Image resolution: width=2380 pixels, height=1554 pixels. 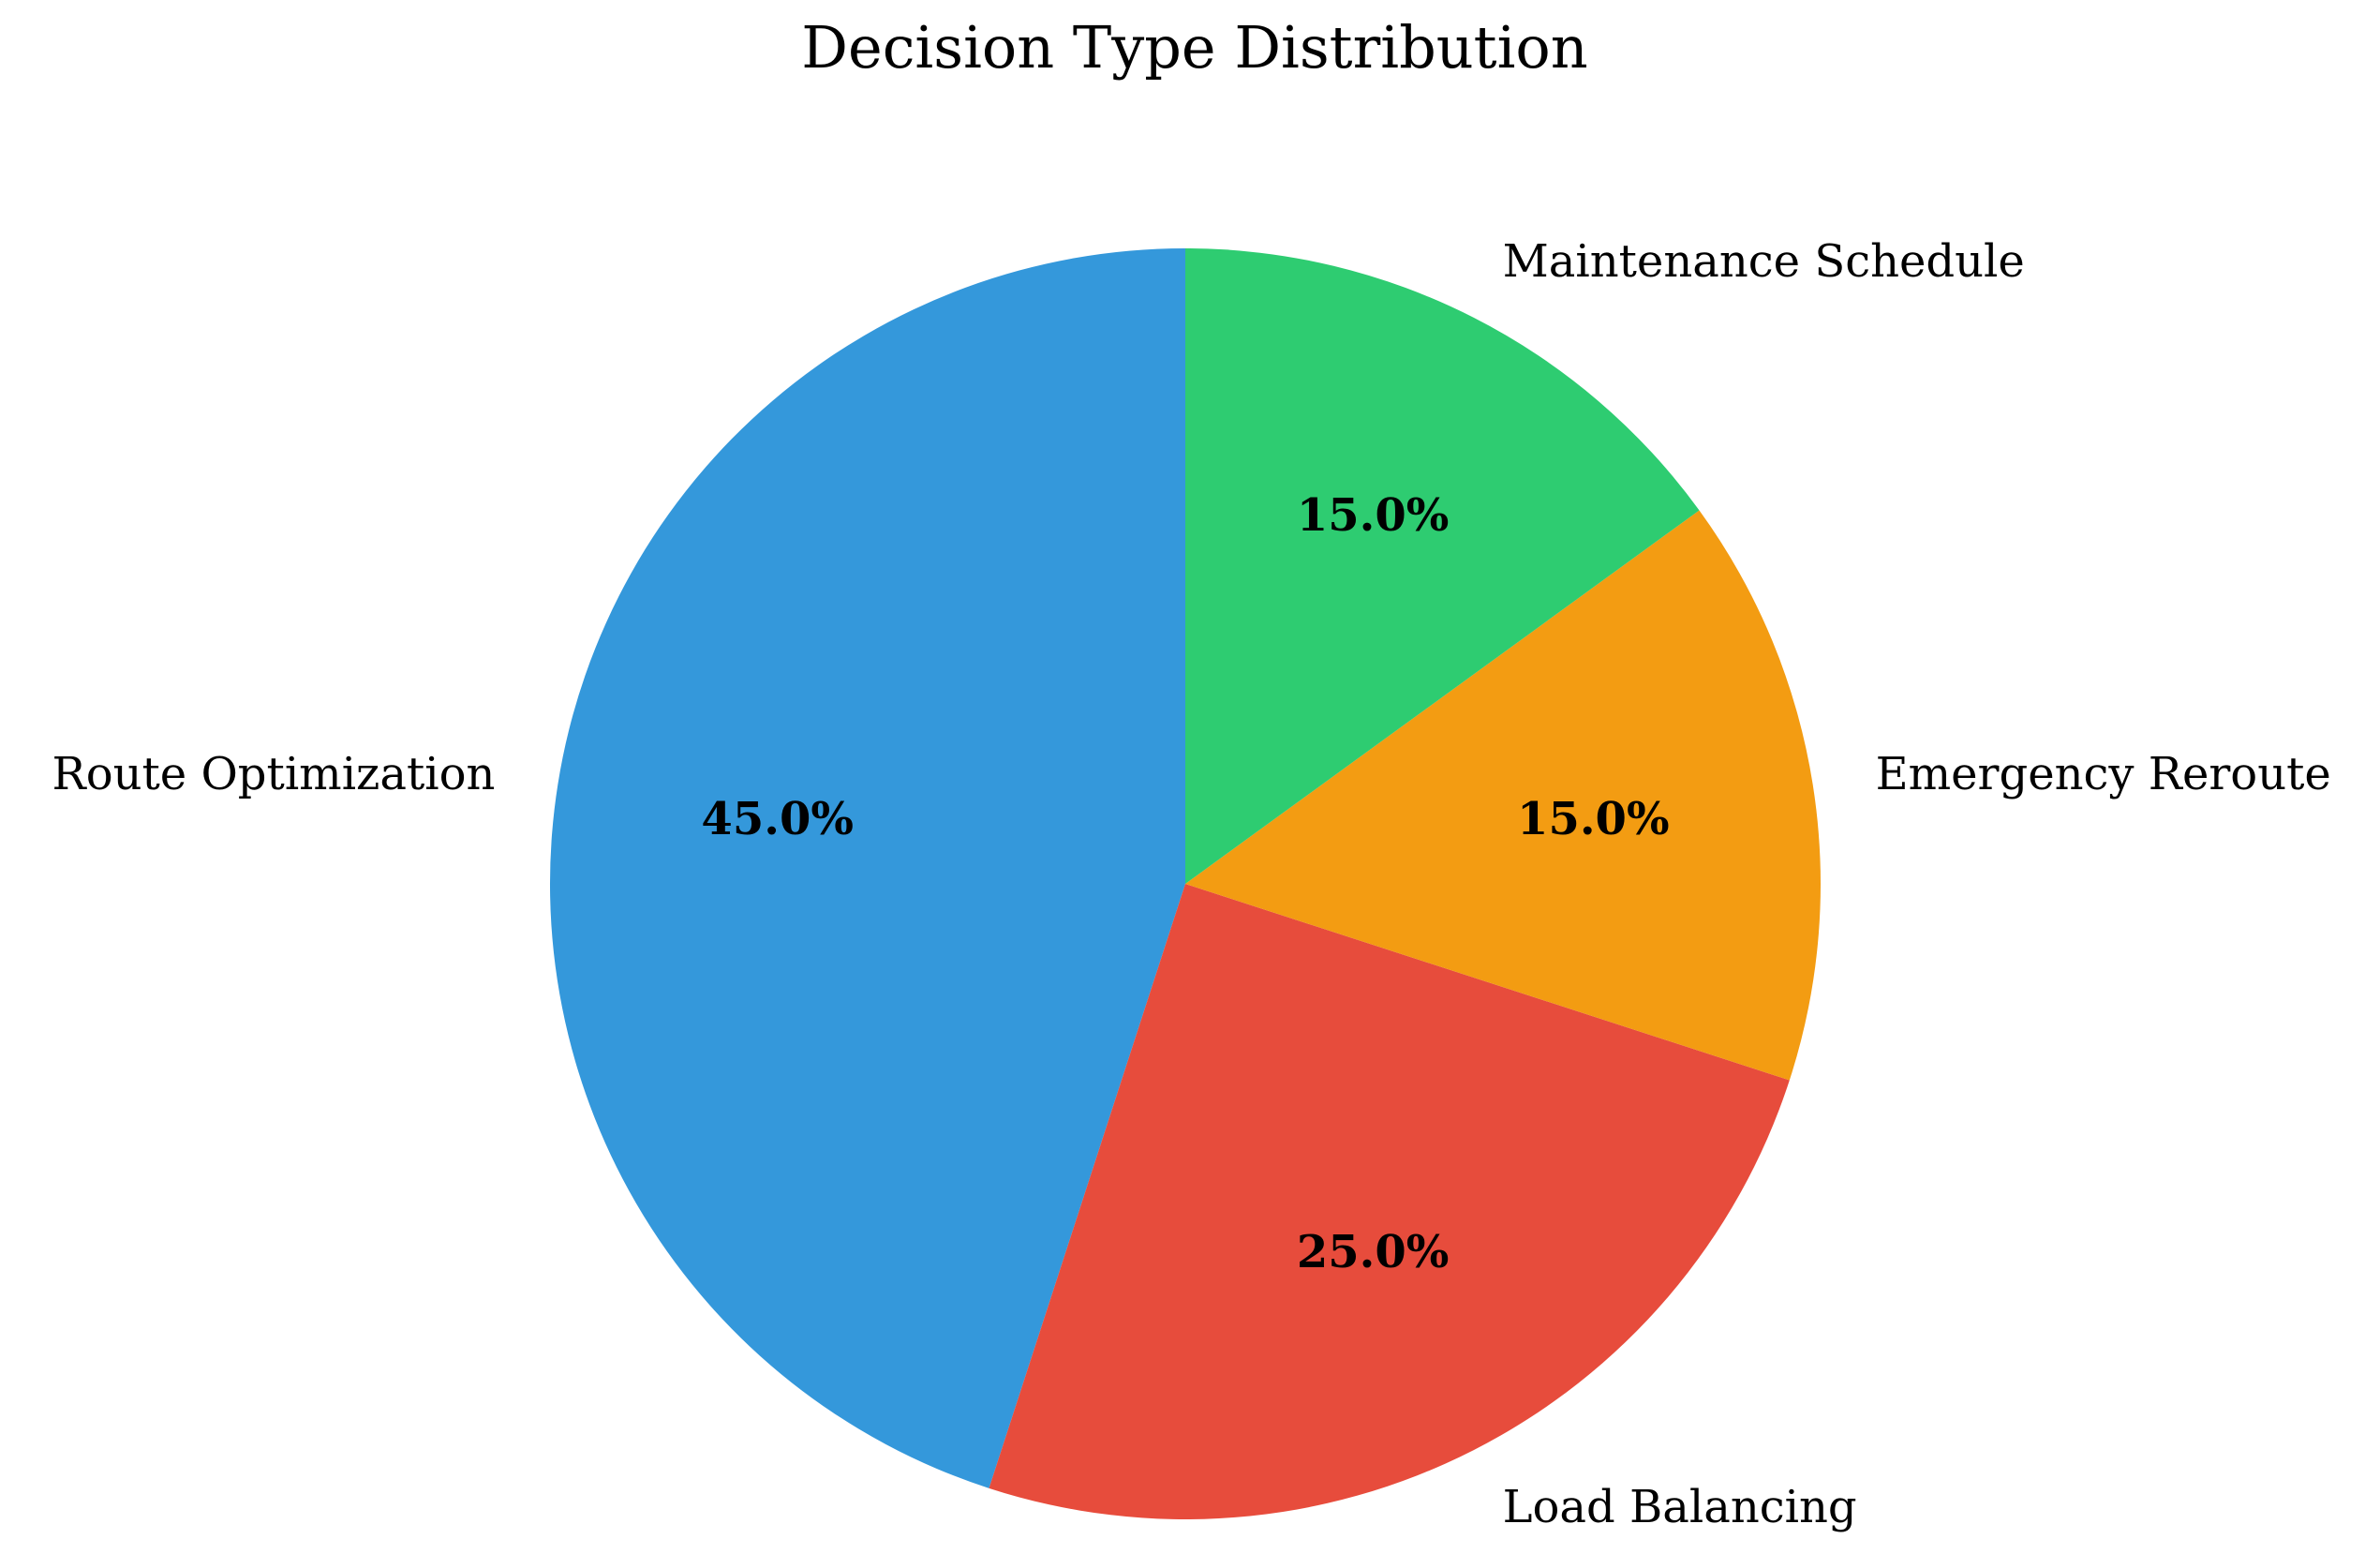 I want to click on pie-slice-emergency-reroute, so click(x=1503, y=795).